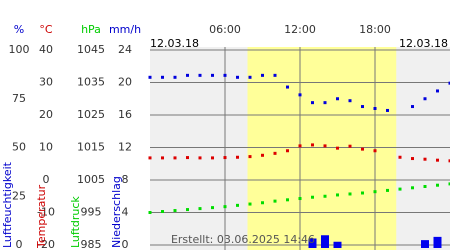 This screenshot has height=250, width=450. Describe the element at coordinates (19, 29) in the screenshot. I see `axis-unit: %` at that location.